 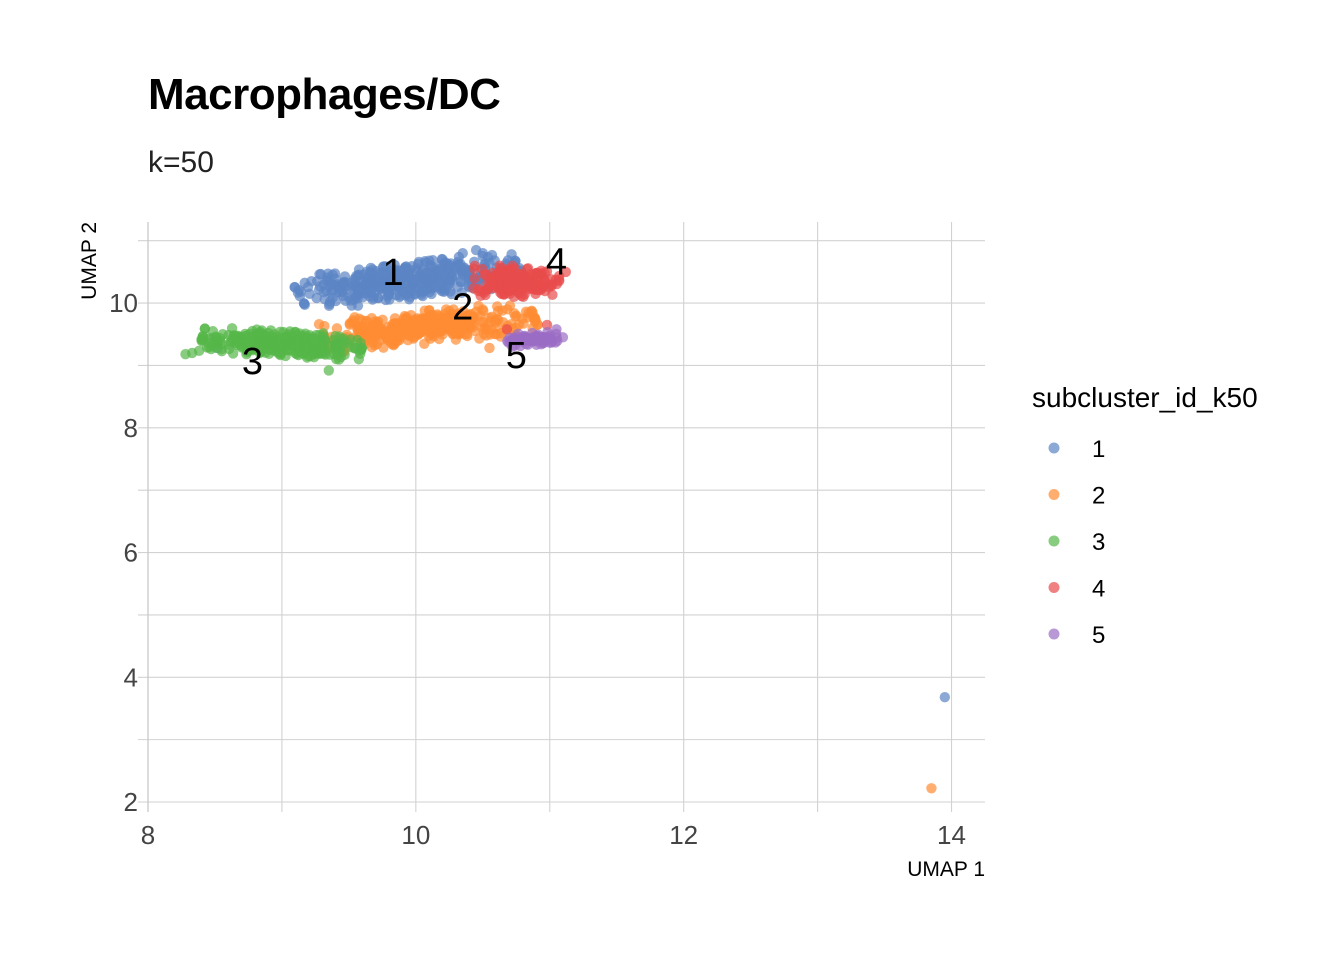 What do you see at coordinates (951, 835) in the screenshot?
I see `x-tick-label: 14` at bounding box center [951, 835].